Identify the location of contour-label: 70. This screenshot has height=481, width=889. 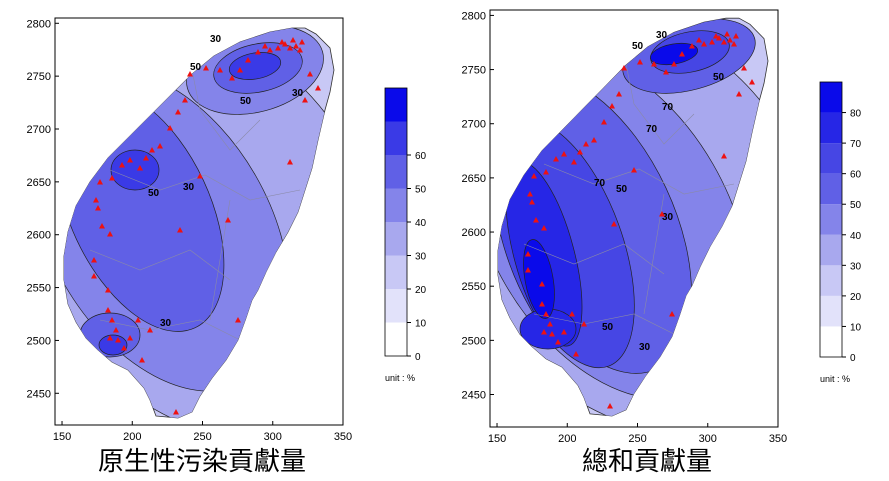
(652, 129).